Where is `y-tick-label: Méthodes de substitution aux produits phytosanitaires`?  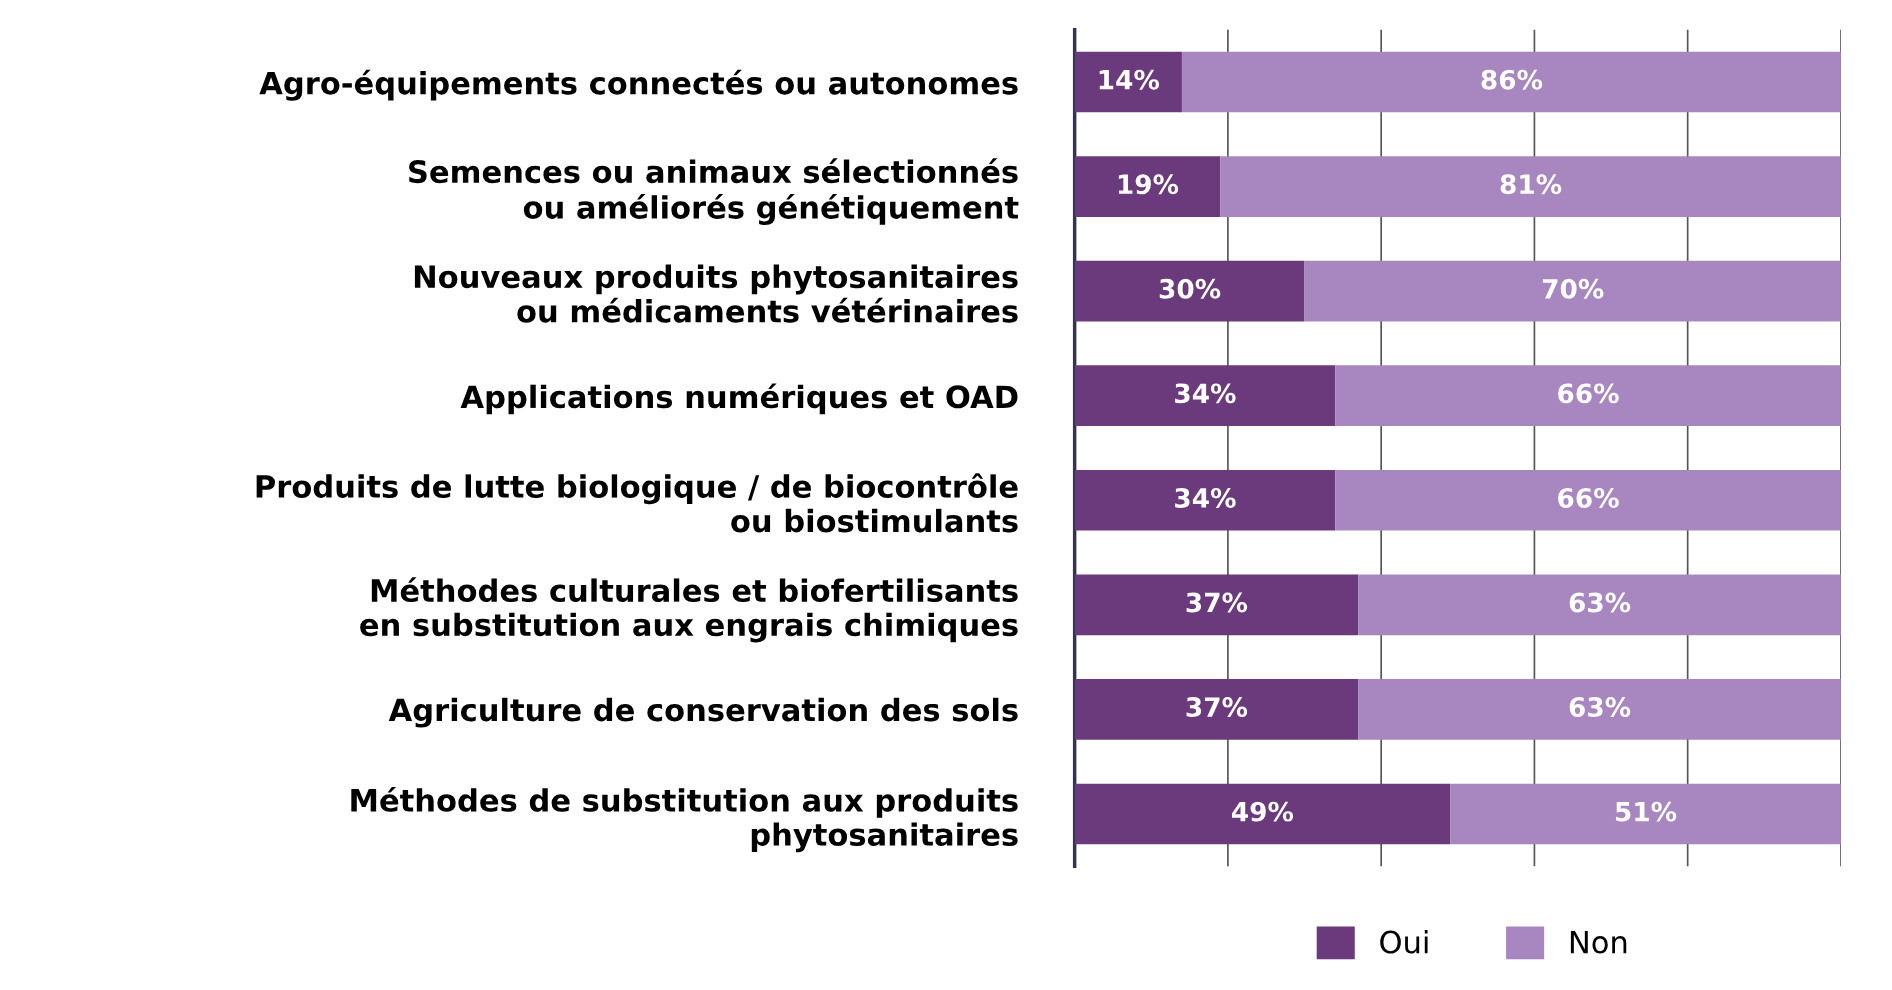
y-tick-label: Méthodes de substitution aux produits phytosanitaires is located at coordinates (684, 819).